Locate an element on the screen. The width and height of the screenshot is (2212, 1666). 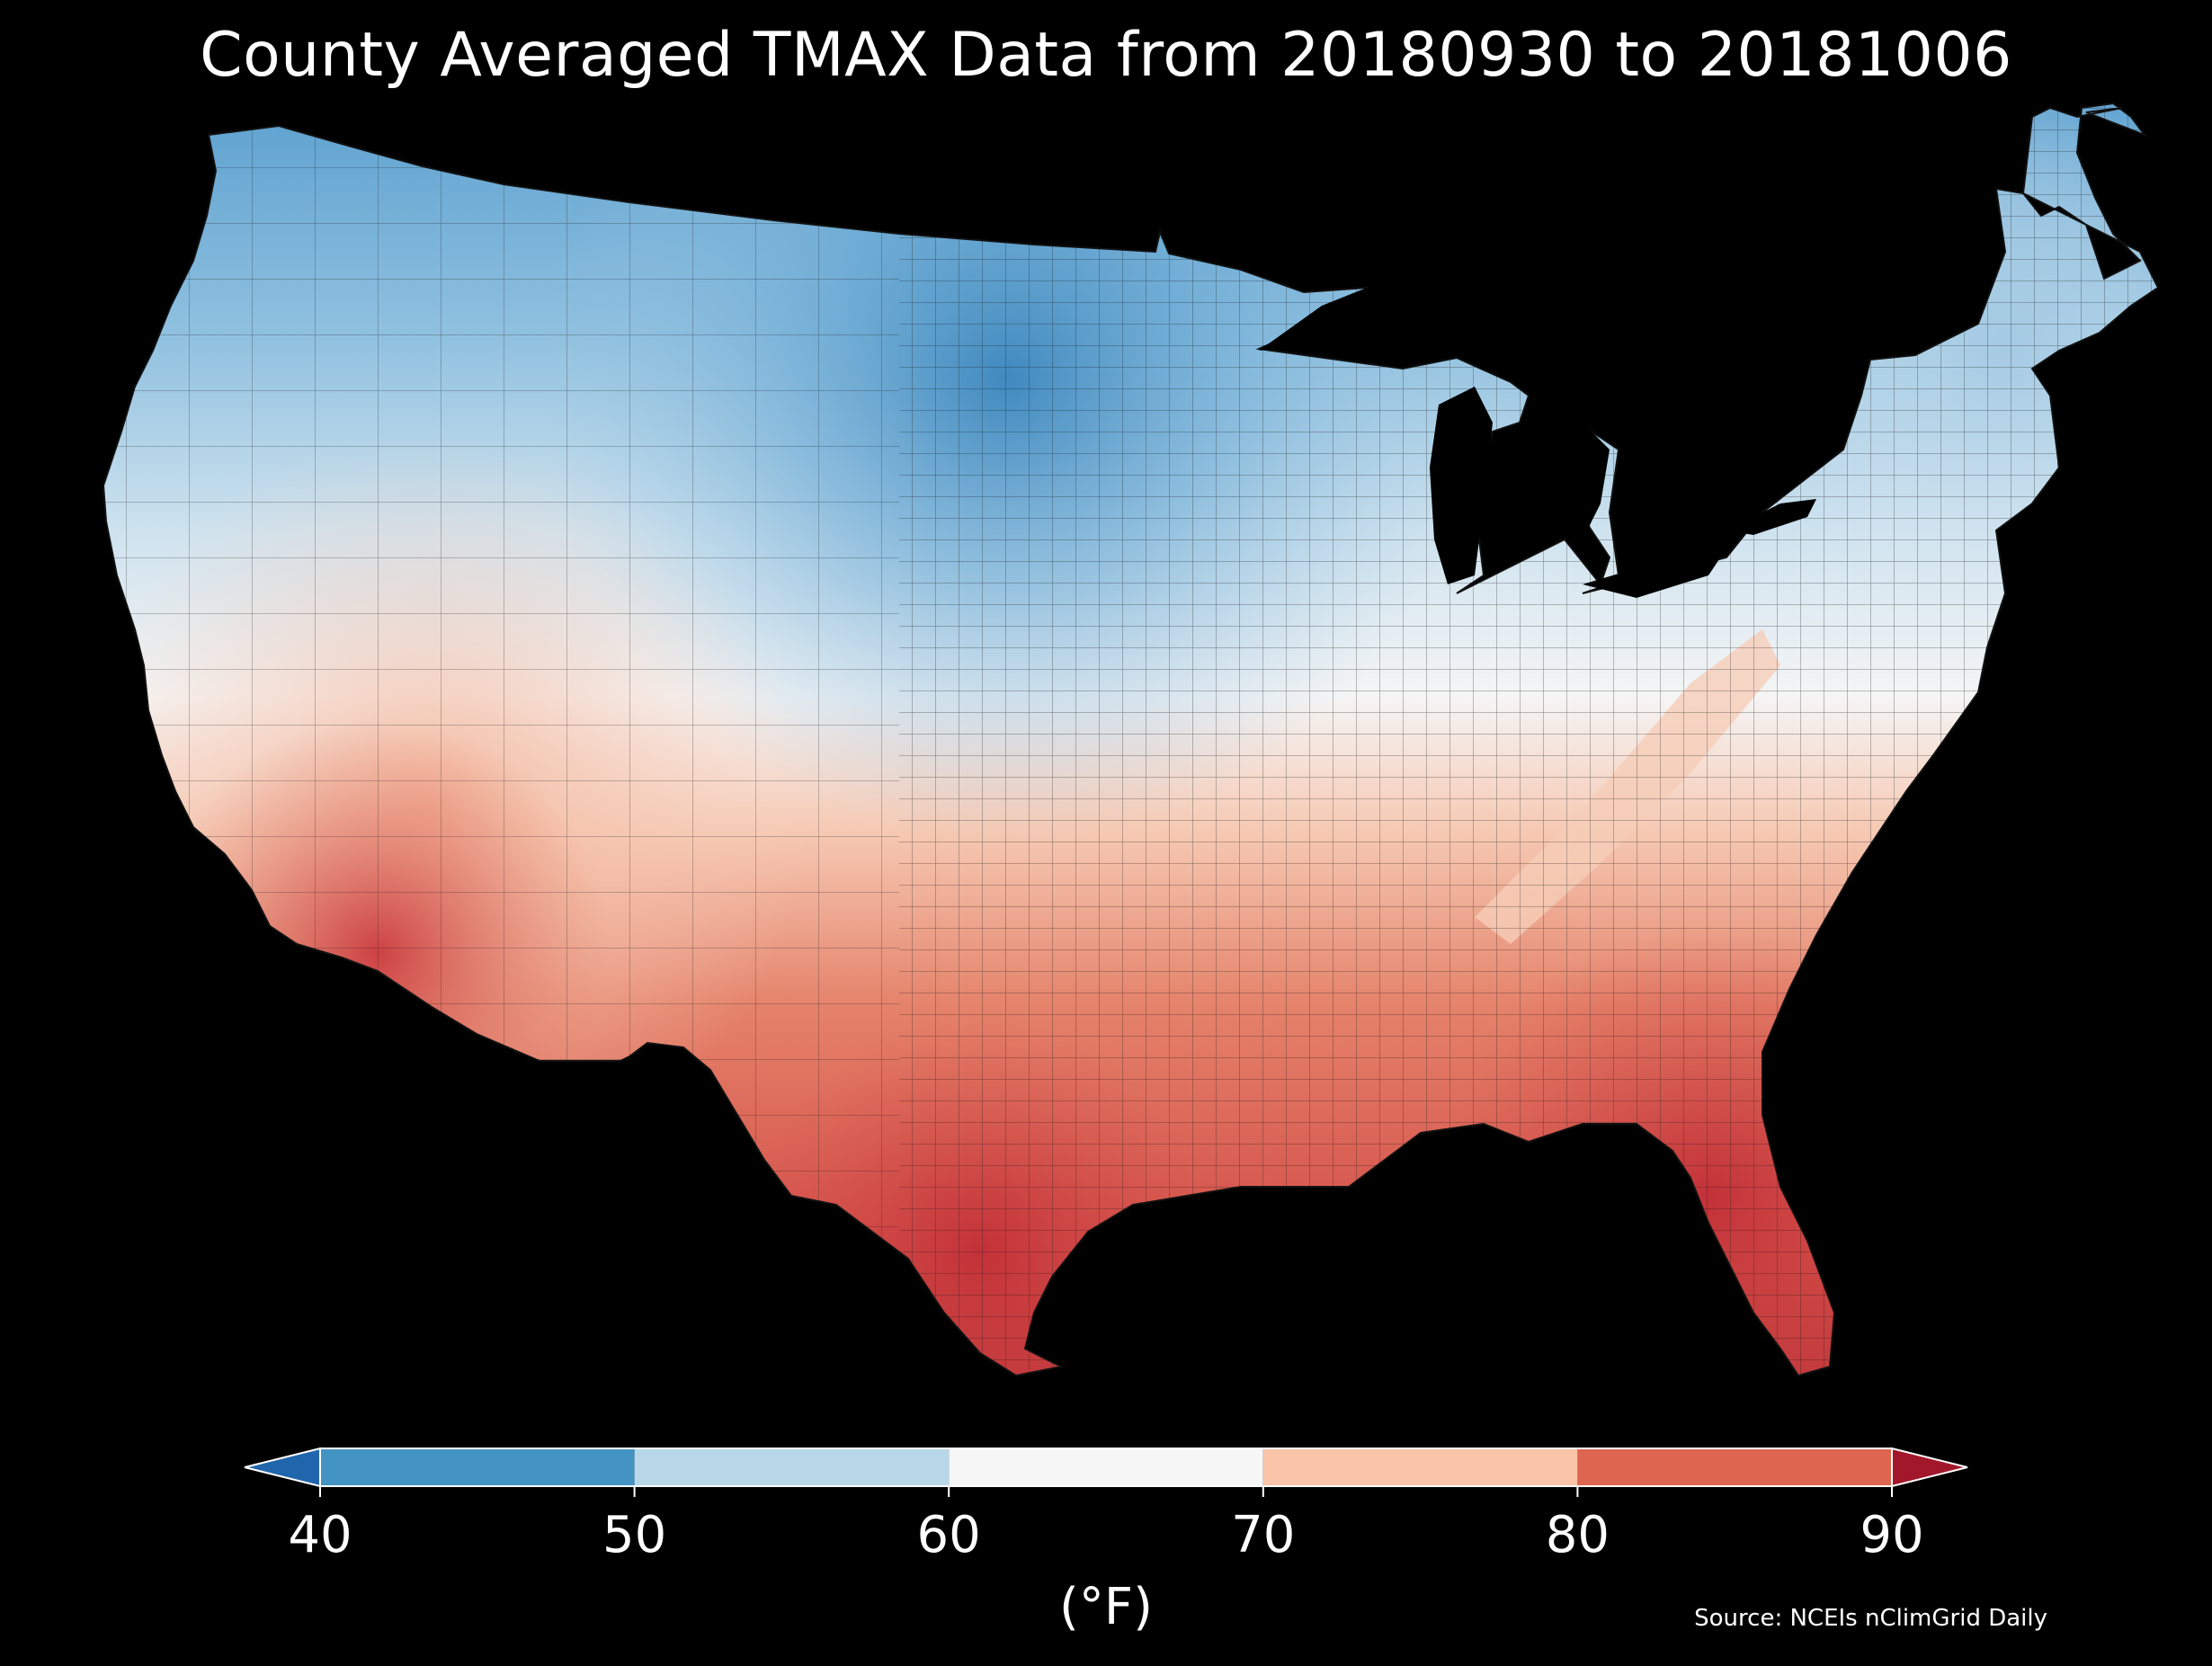
colorbar-tick-label: 60 is located at coordinates (948, 1535).